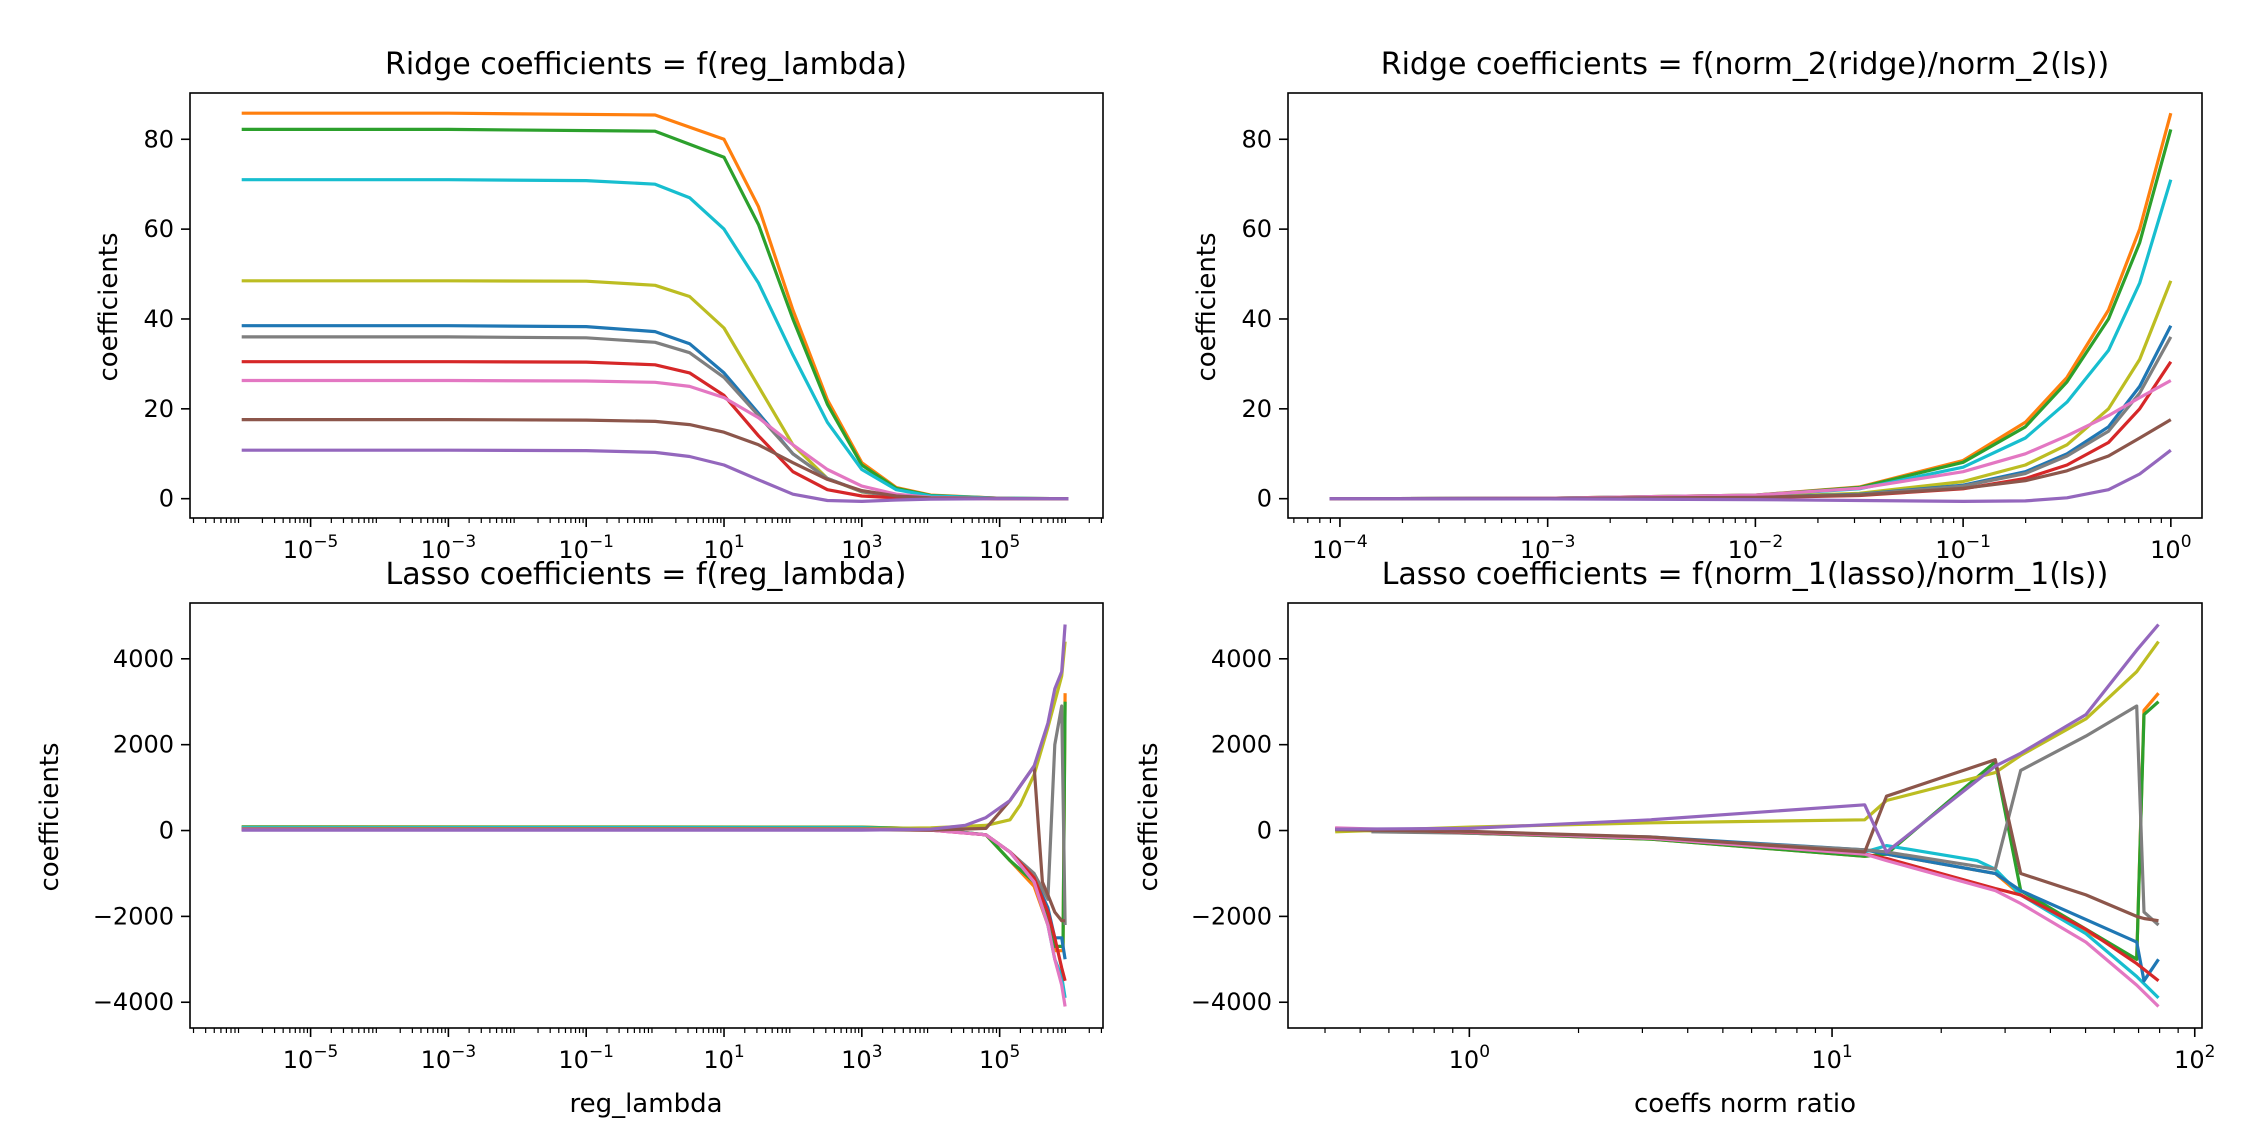 The image size is (2260, 1130). What do you see at coordinates (1340, 548) in the screenshot?
I see `x-tick-label: 10⁻⁴` at bounding box center [1340, 548].